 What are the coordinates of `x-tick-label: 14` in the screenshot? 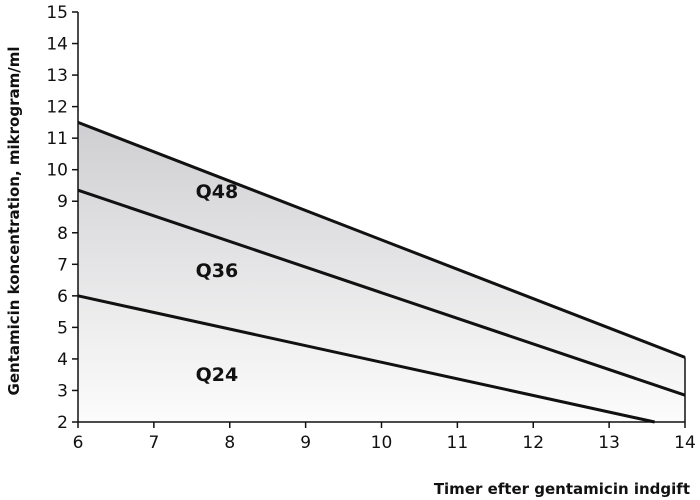 It's located at (685, 443).